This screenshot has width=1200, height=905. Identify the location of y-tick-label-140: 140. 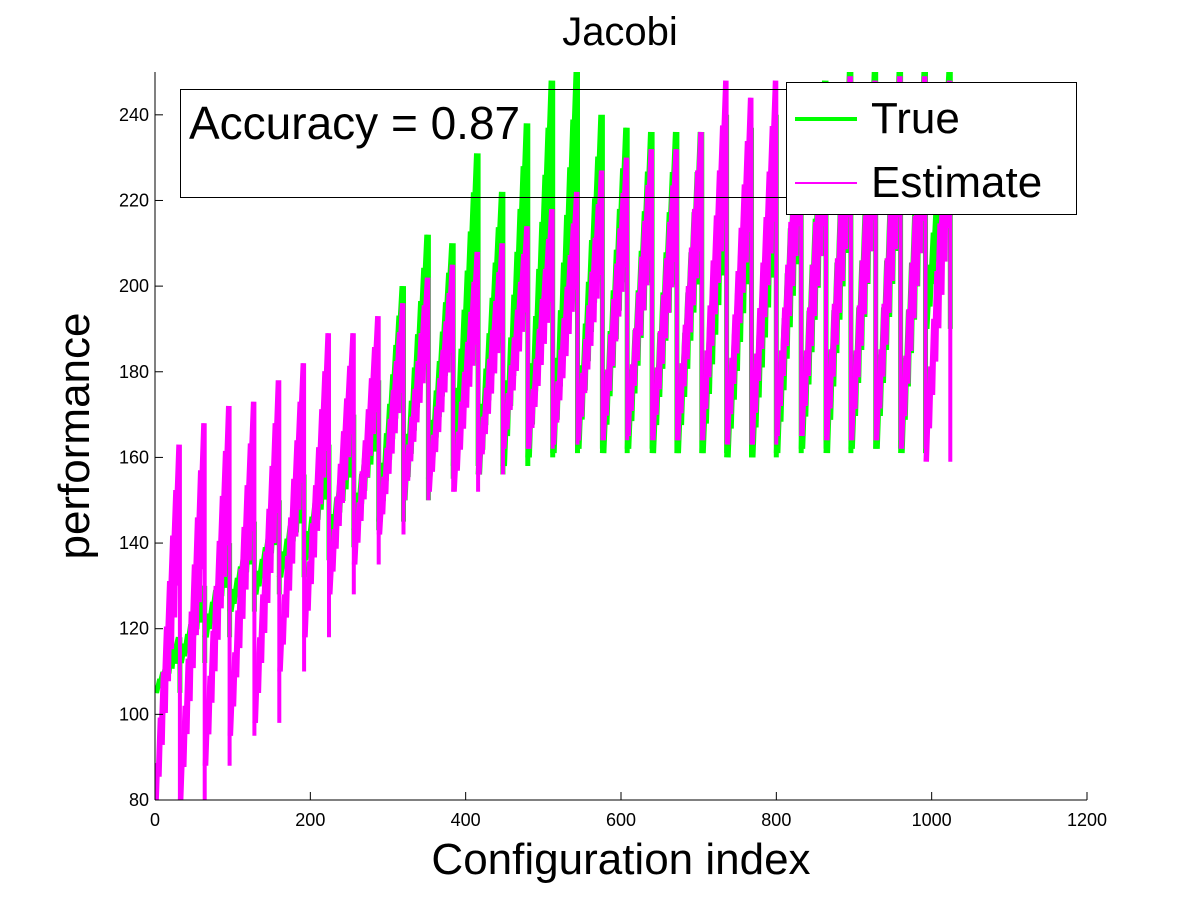
(134, 543).